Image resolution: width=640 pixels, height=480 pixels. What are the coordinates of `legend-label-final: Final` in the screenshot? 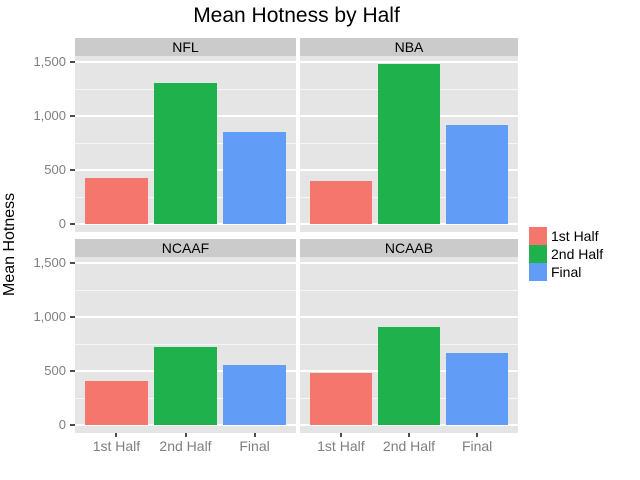 It's located at (566, 272).